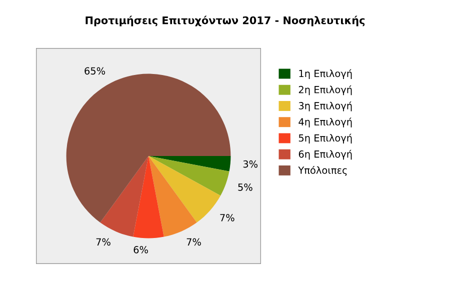 The width and height of the screenshot is (450, 300). I want to click on data-label: 65%, so click(95, 71).